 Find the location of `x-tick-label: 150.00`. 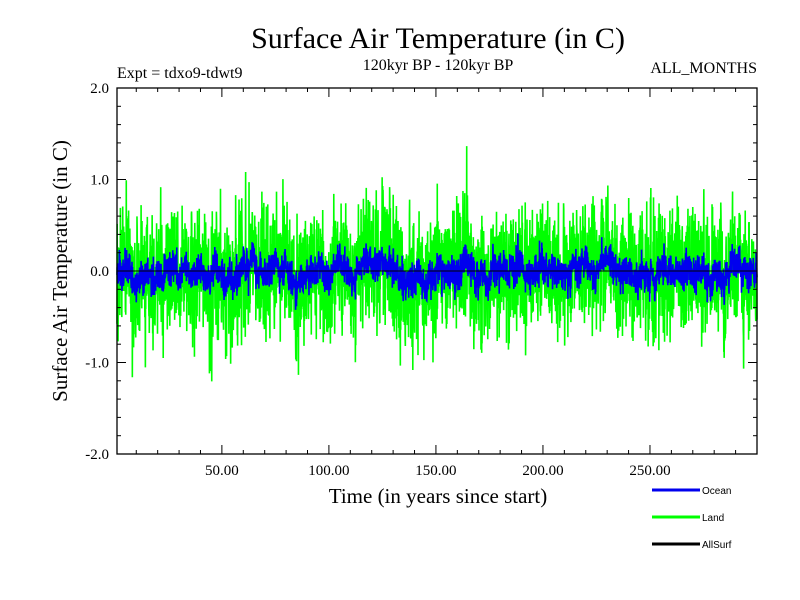

x-tick-label: 150.00 is located at coordinates (435, 471).